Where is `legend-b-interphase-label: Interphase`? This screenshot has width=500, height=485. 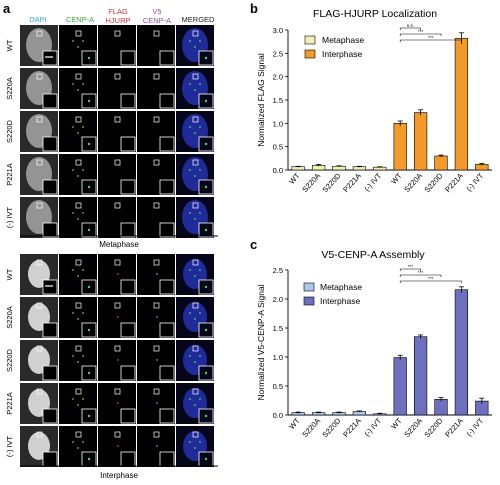 legend-b-interphase-label: Interphase is located at coordinates (342, 54).